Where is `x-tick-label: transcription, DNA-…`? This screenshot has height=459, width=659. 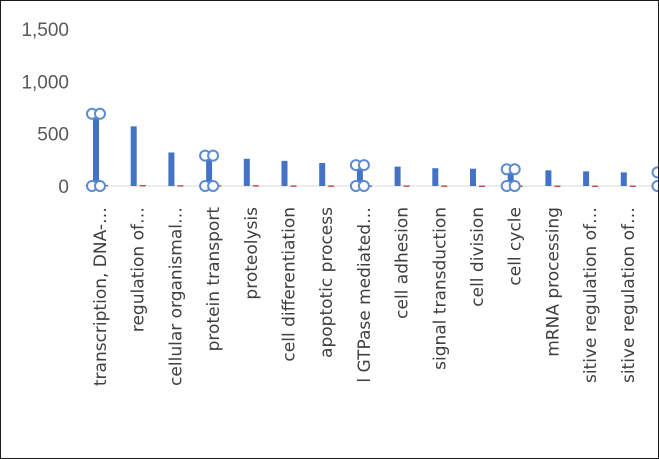
x-tick-label: transcription, DNA-… is located at coordinates (101, 296).